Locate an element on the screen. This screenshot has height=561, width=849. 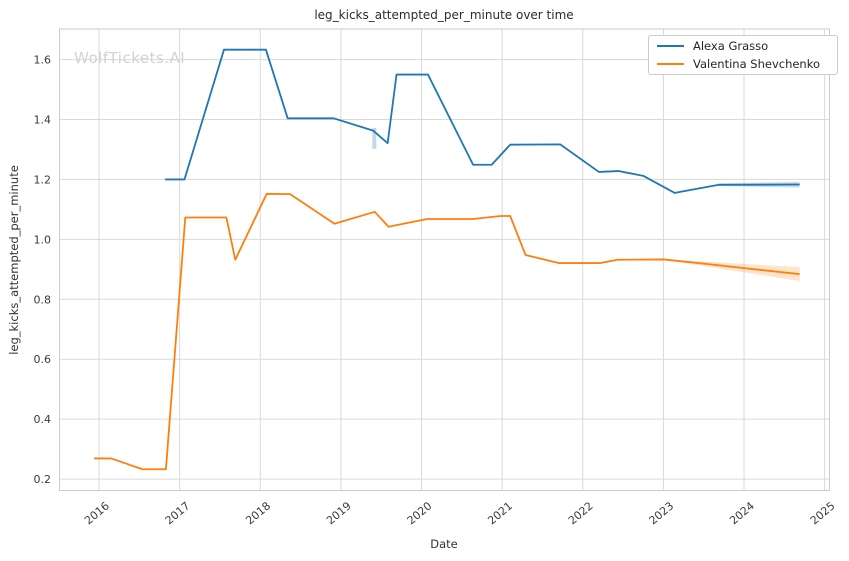
x-axis-label: Date is located at coordinates (444, 544).